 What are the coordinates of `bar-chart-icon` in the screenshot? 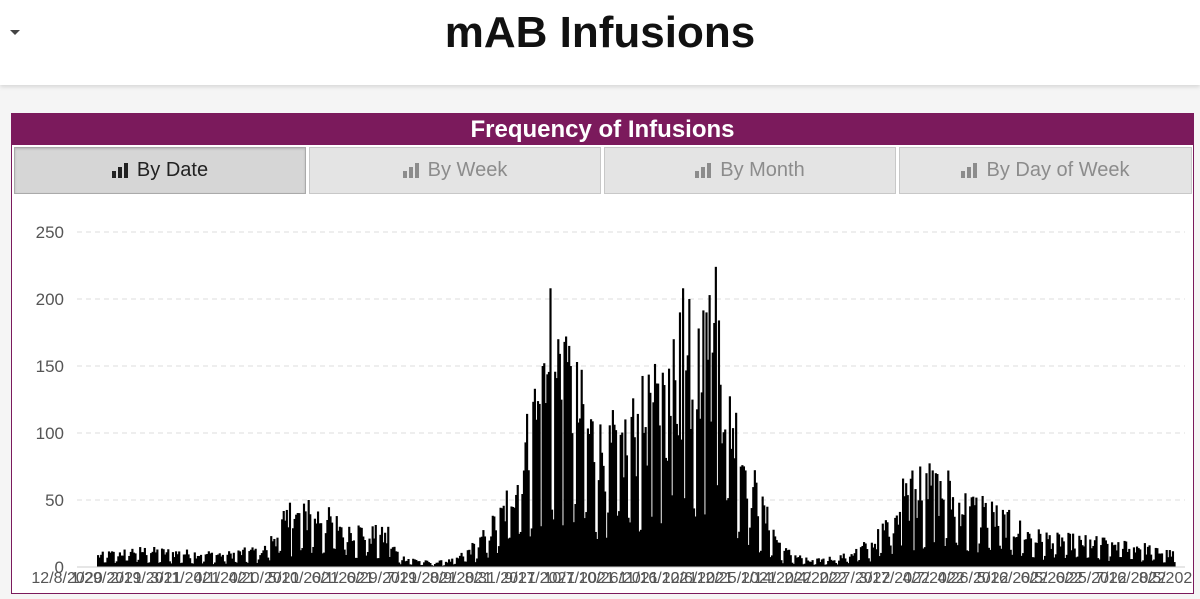 It's located at (120, 170).